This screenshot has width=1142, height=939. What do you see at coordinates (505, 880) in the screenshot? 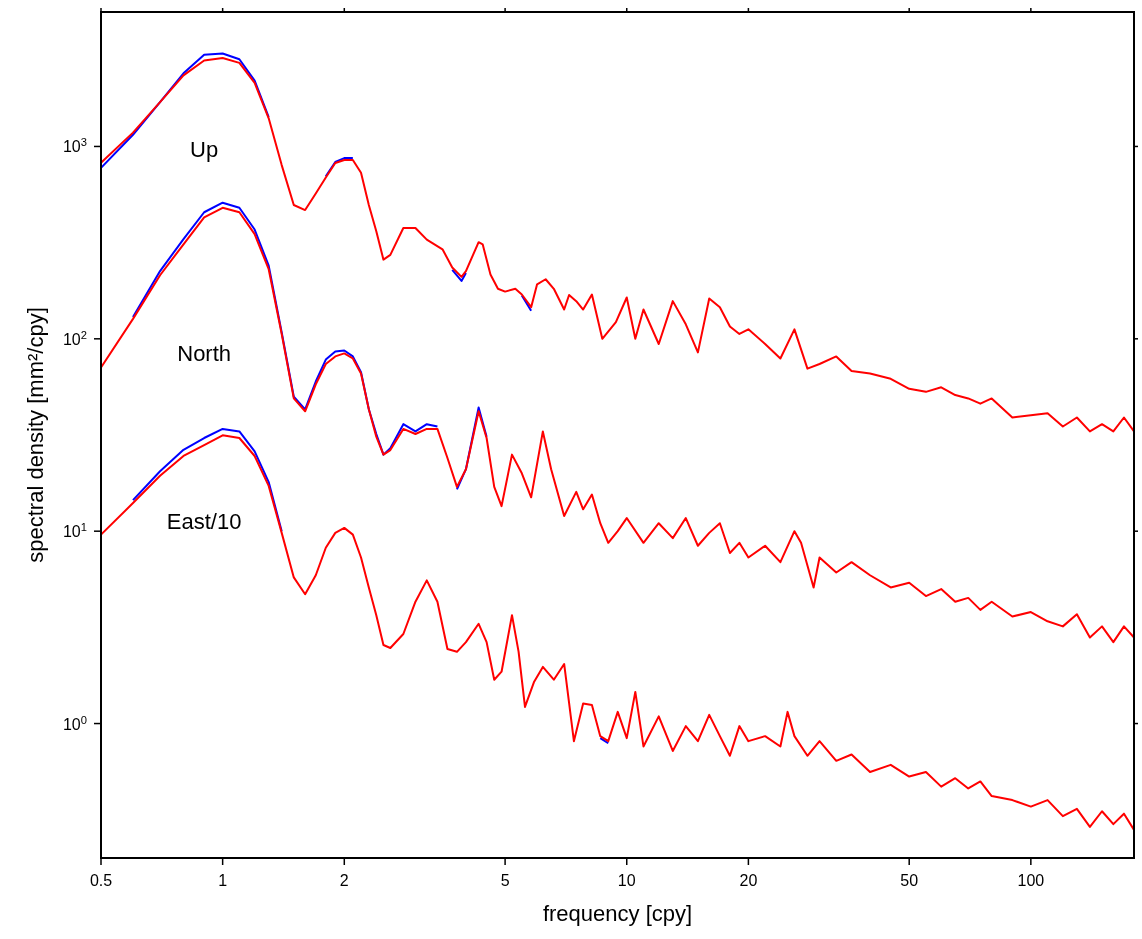
I see `x-tick-label: 5` at bounding box center [505, 880].